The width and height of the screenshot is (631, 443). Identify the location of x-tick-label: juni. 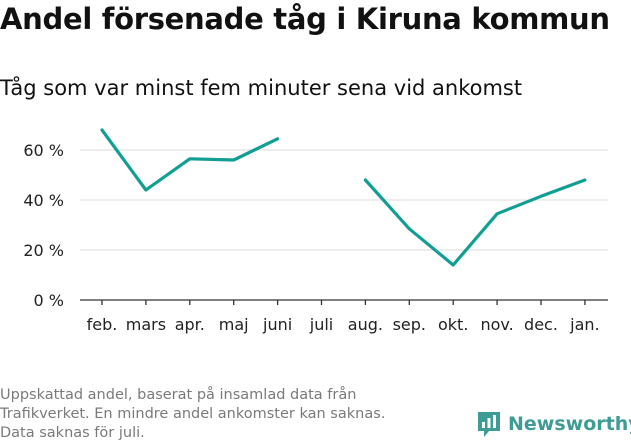
(277, 324).